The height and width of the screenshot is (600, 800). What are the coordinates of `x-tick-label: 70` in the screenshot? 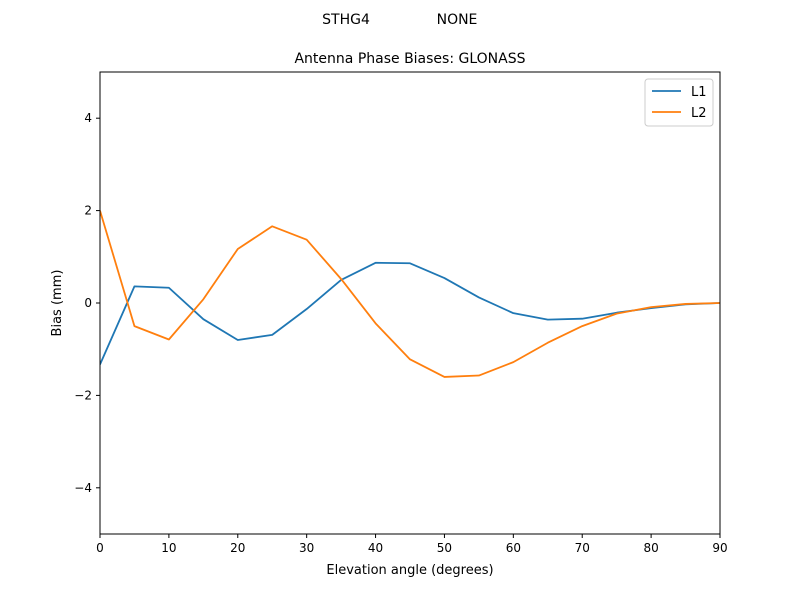 It's located at (582, 548).